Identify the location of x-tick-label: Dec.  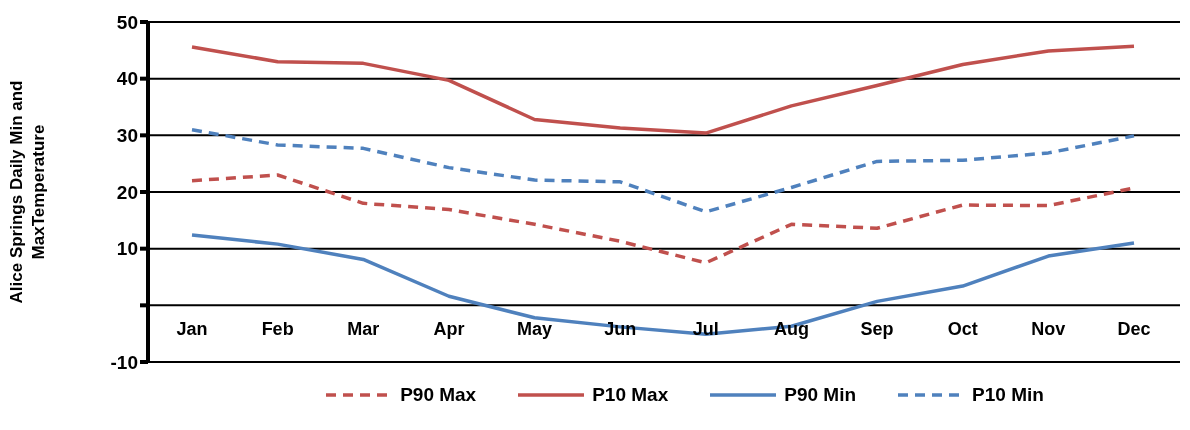
(1134, 329).